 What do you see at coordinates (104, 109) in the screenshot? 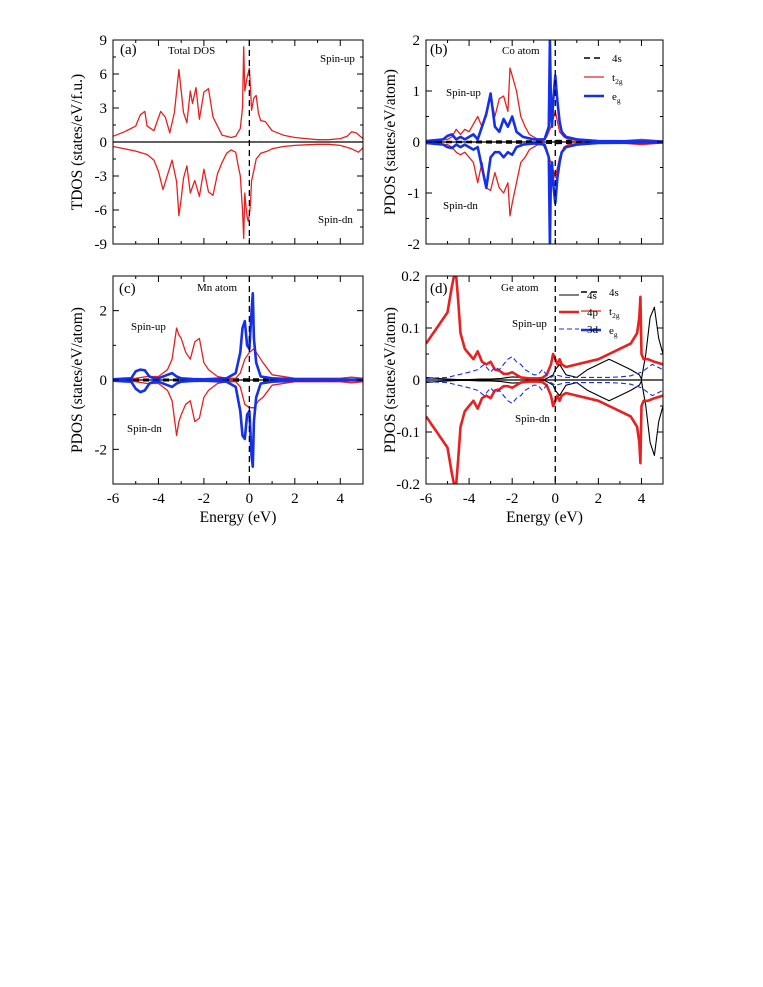
I see `y-tick-label: 3` at bounding box center [104, 109].